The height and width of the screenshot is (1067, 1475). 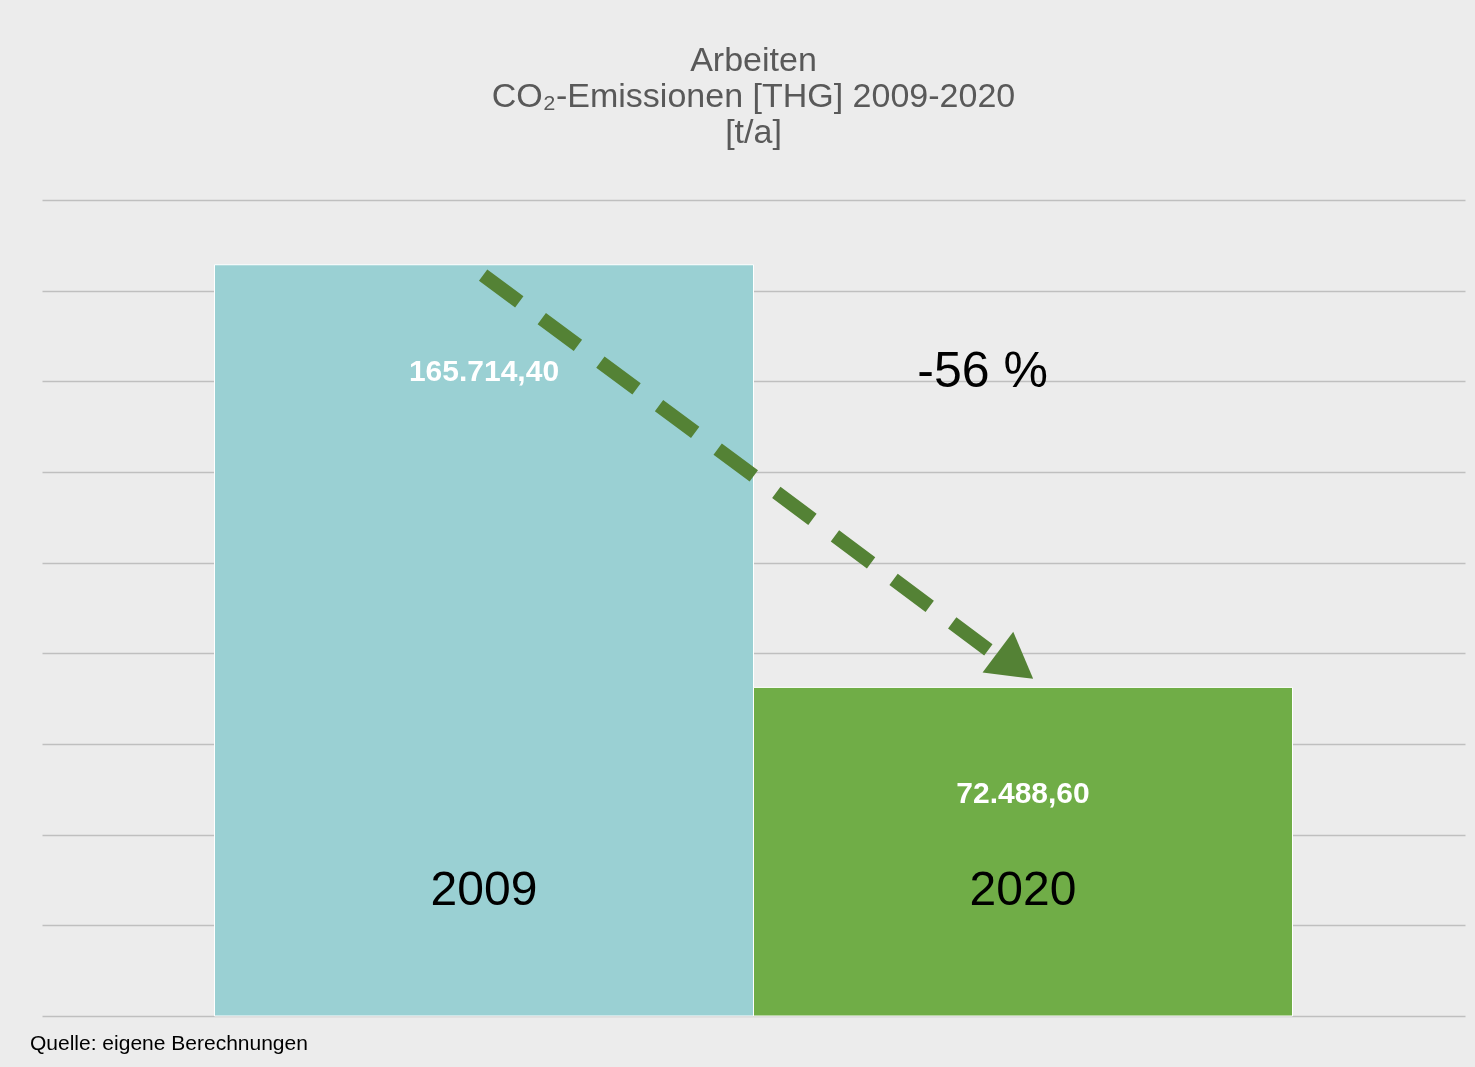 I want to click on text: CO₂-Emissionen [THG] 2009-2020, so click(x=753, y=95).